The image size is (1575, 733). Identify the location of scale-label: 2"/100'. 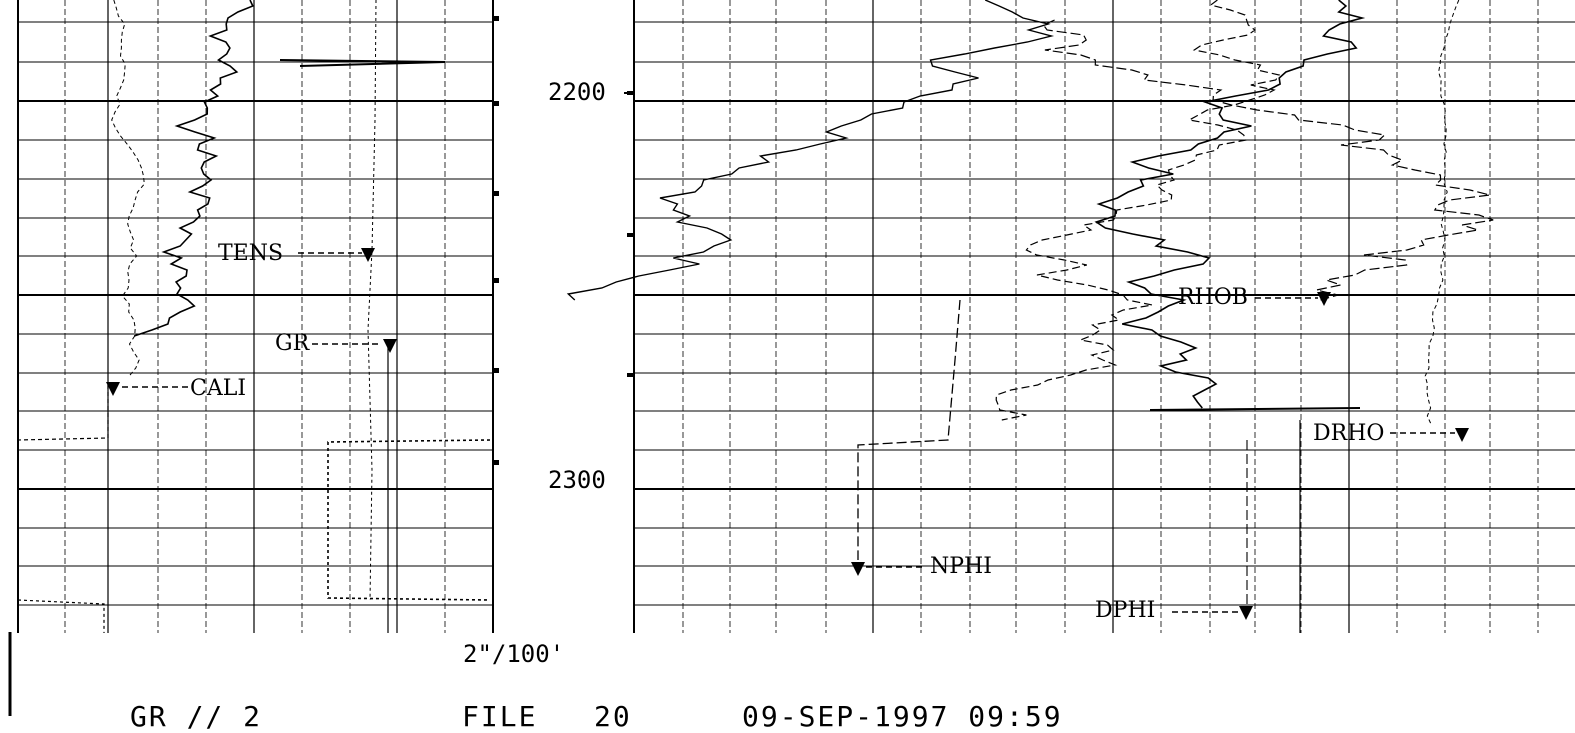
(513, 654).